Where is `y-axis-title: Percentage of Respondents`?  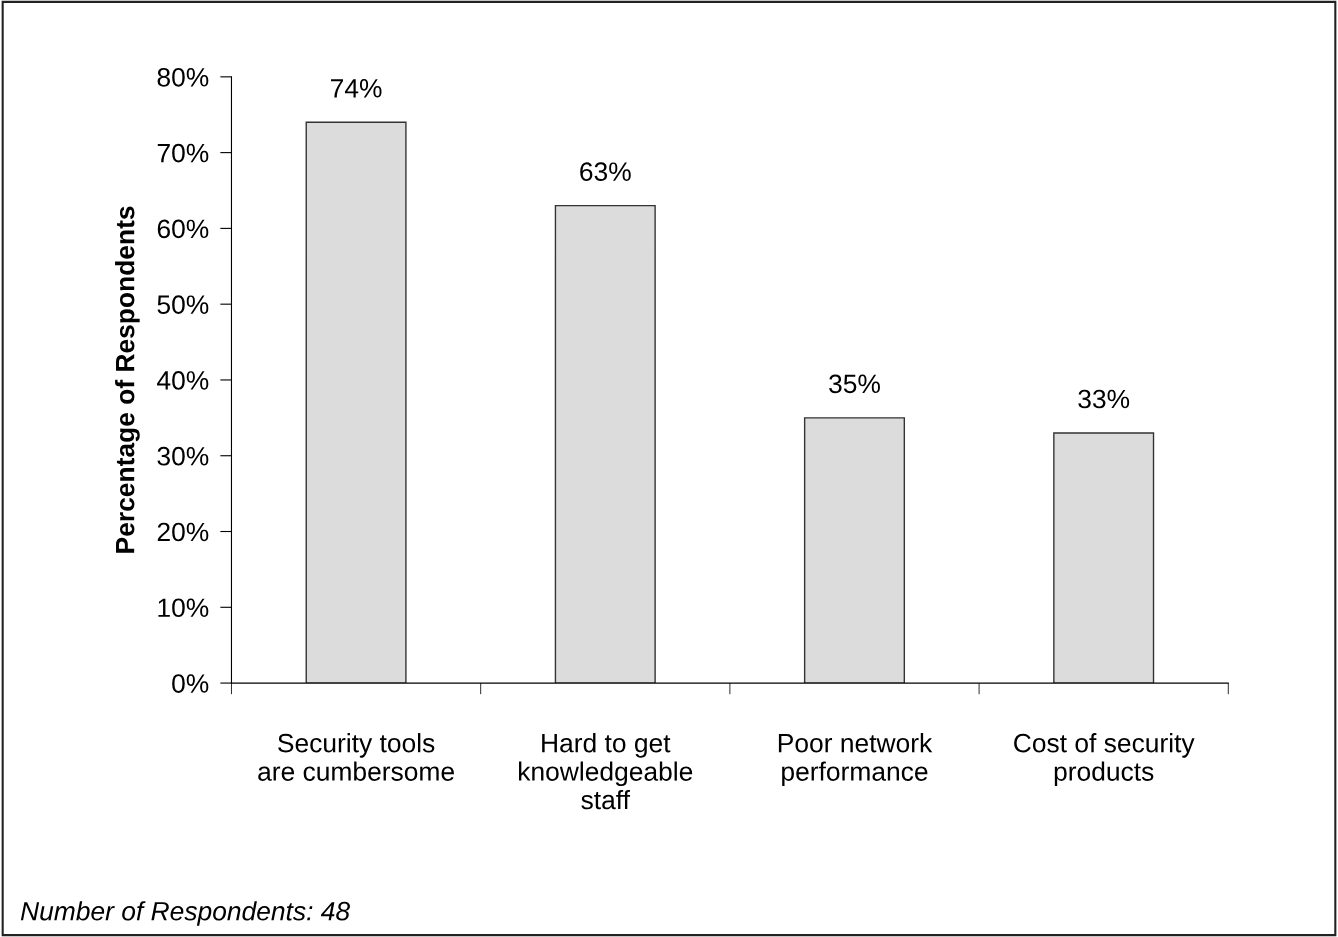
y-axis-title: Percentage of Respondents is located at coordinates (127, 379).